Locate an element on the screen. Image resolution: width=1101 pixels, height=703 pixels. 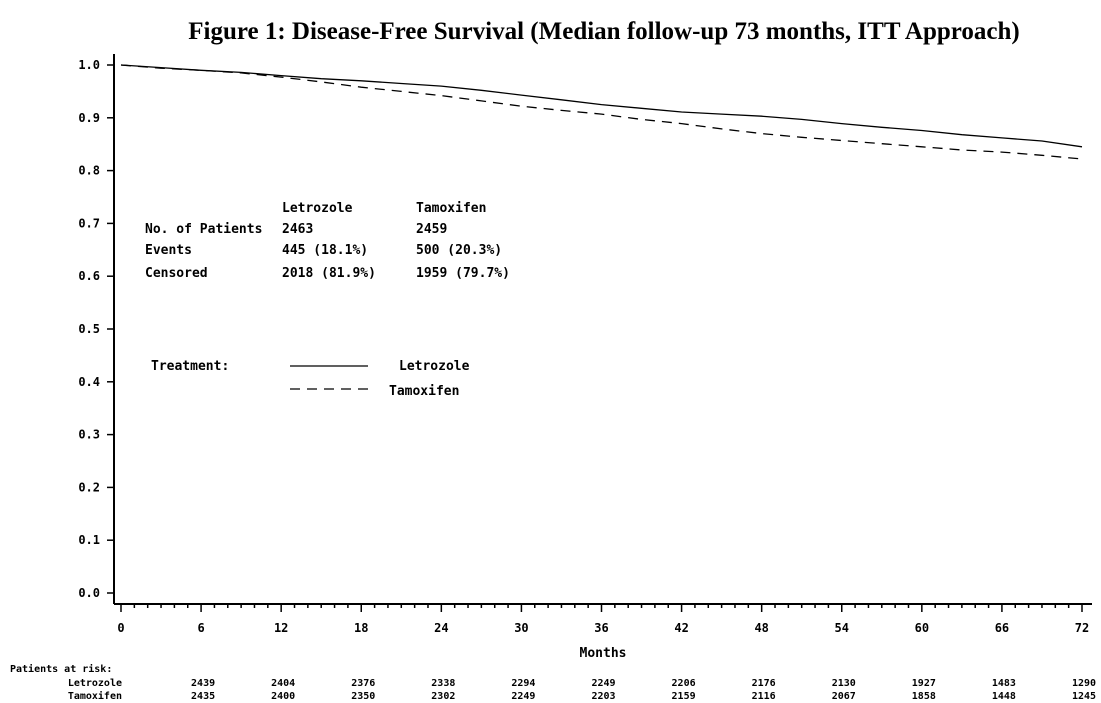
y-tick-label: 0.7 is located at coordinates (89, 223).